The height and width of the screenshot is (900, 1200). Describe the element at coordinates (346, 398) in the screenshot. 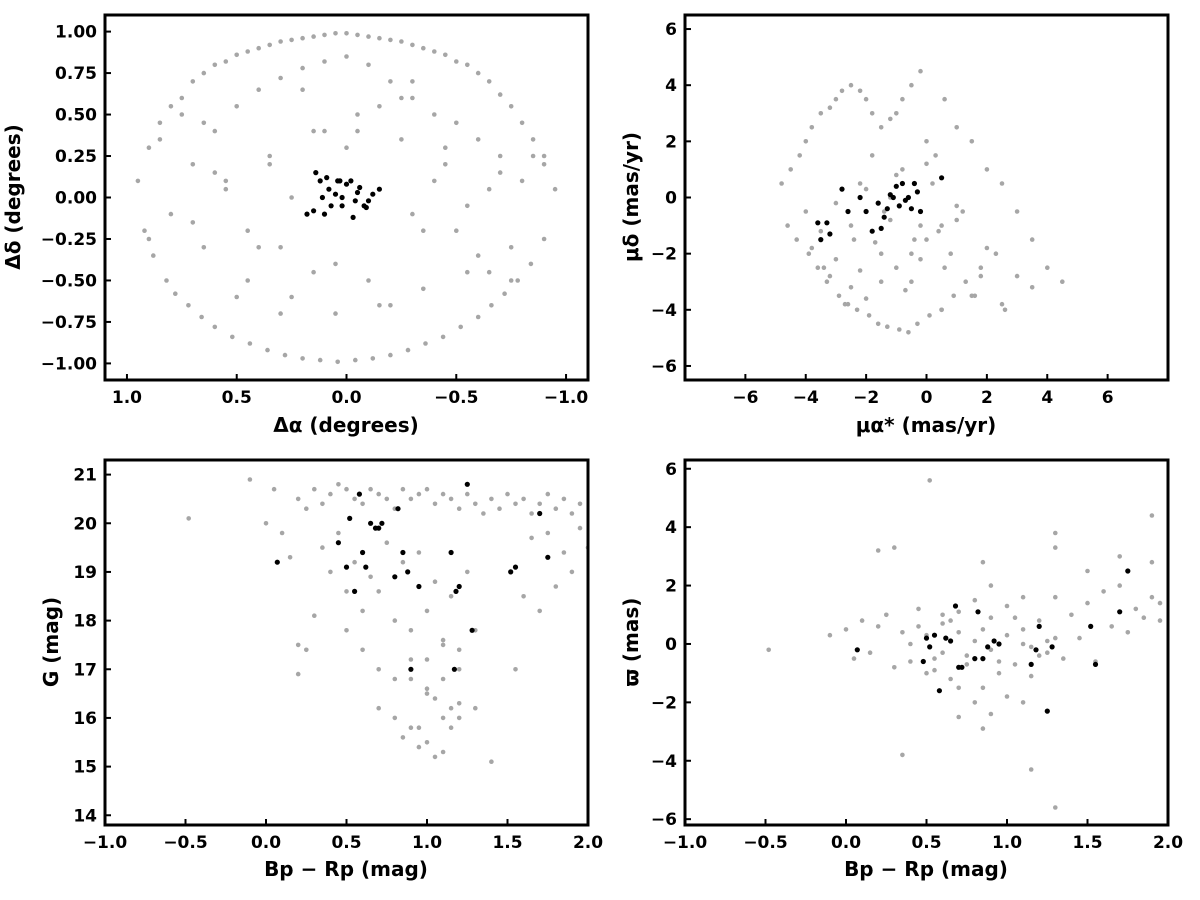

I see `x-tick-label: 0.0` at that location.